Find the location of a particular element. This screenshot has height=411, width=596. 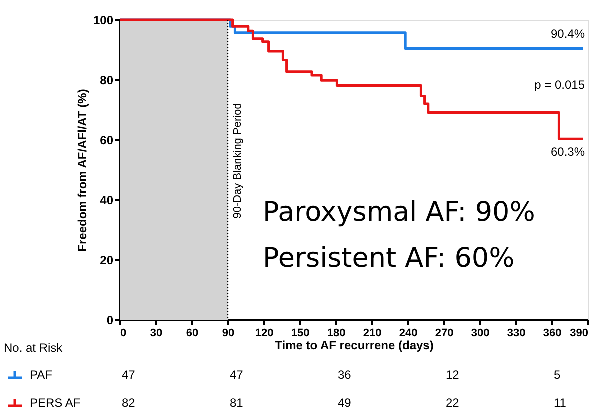

x-tick-label: 330 is located at coordinates (516, 334).